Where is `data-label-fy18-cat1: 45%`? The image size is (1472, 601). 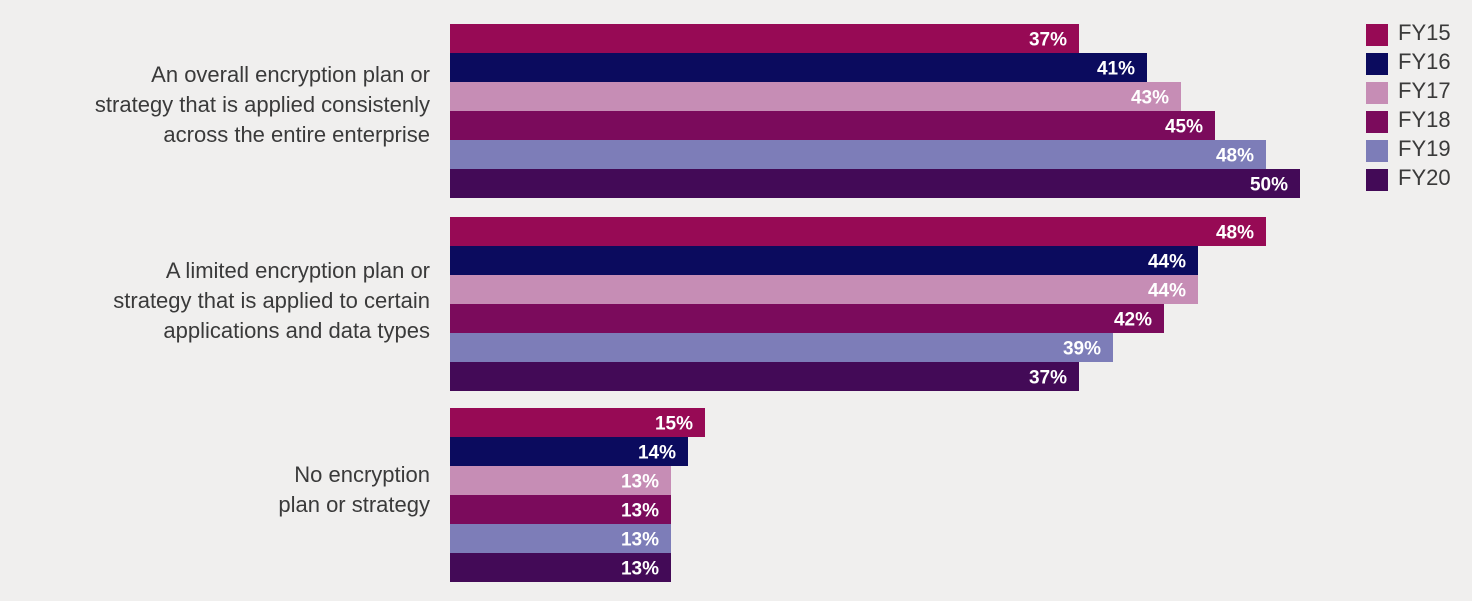 data-label-fy18-cat1: 45% is located at coordinates (1184, 127).